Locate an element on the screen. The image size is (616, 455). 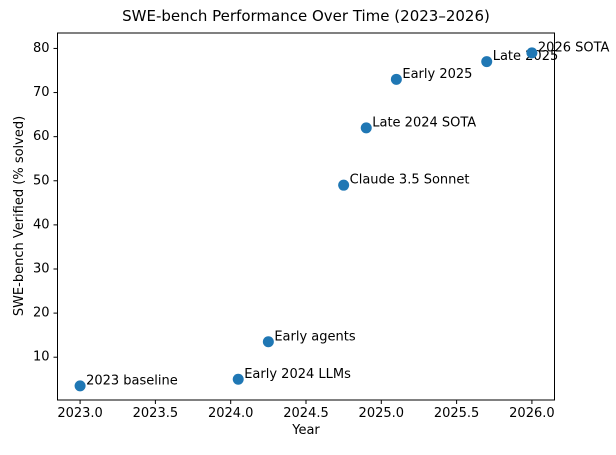
point-annotation: Early 2024 LLMs is located at coordinates (297, 374).